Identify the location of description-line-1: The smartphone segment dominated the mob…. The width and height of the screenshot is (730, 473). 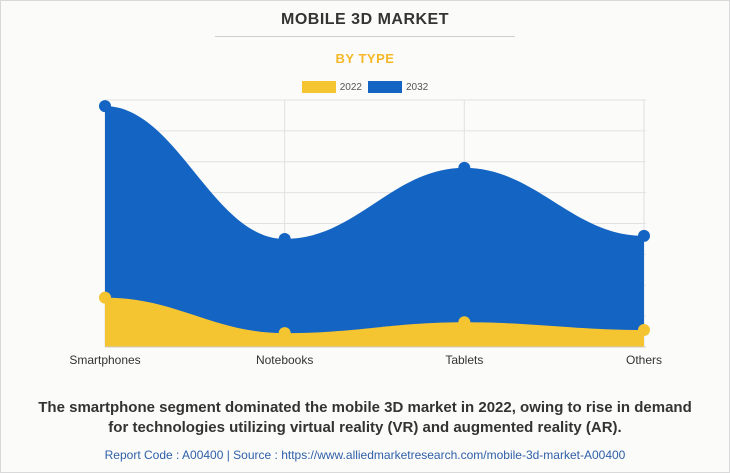
(365, 407).